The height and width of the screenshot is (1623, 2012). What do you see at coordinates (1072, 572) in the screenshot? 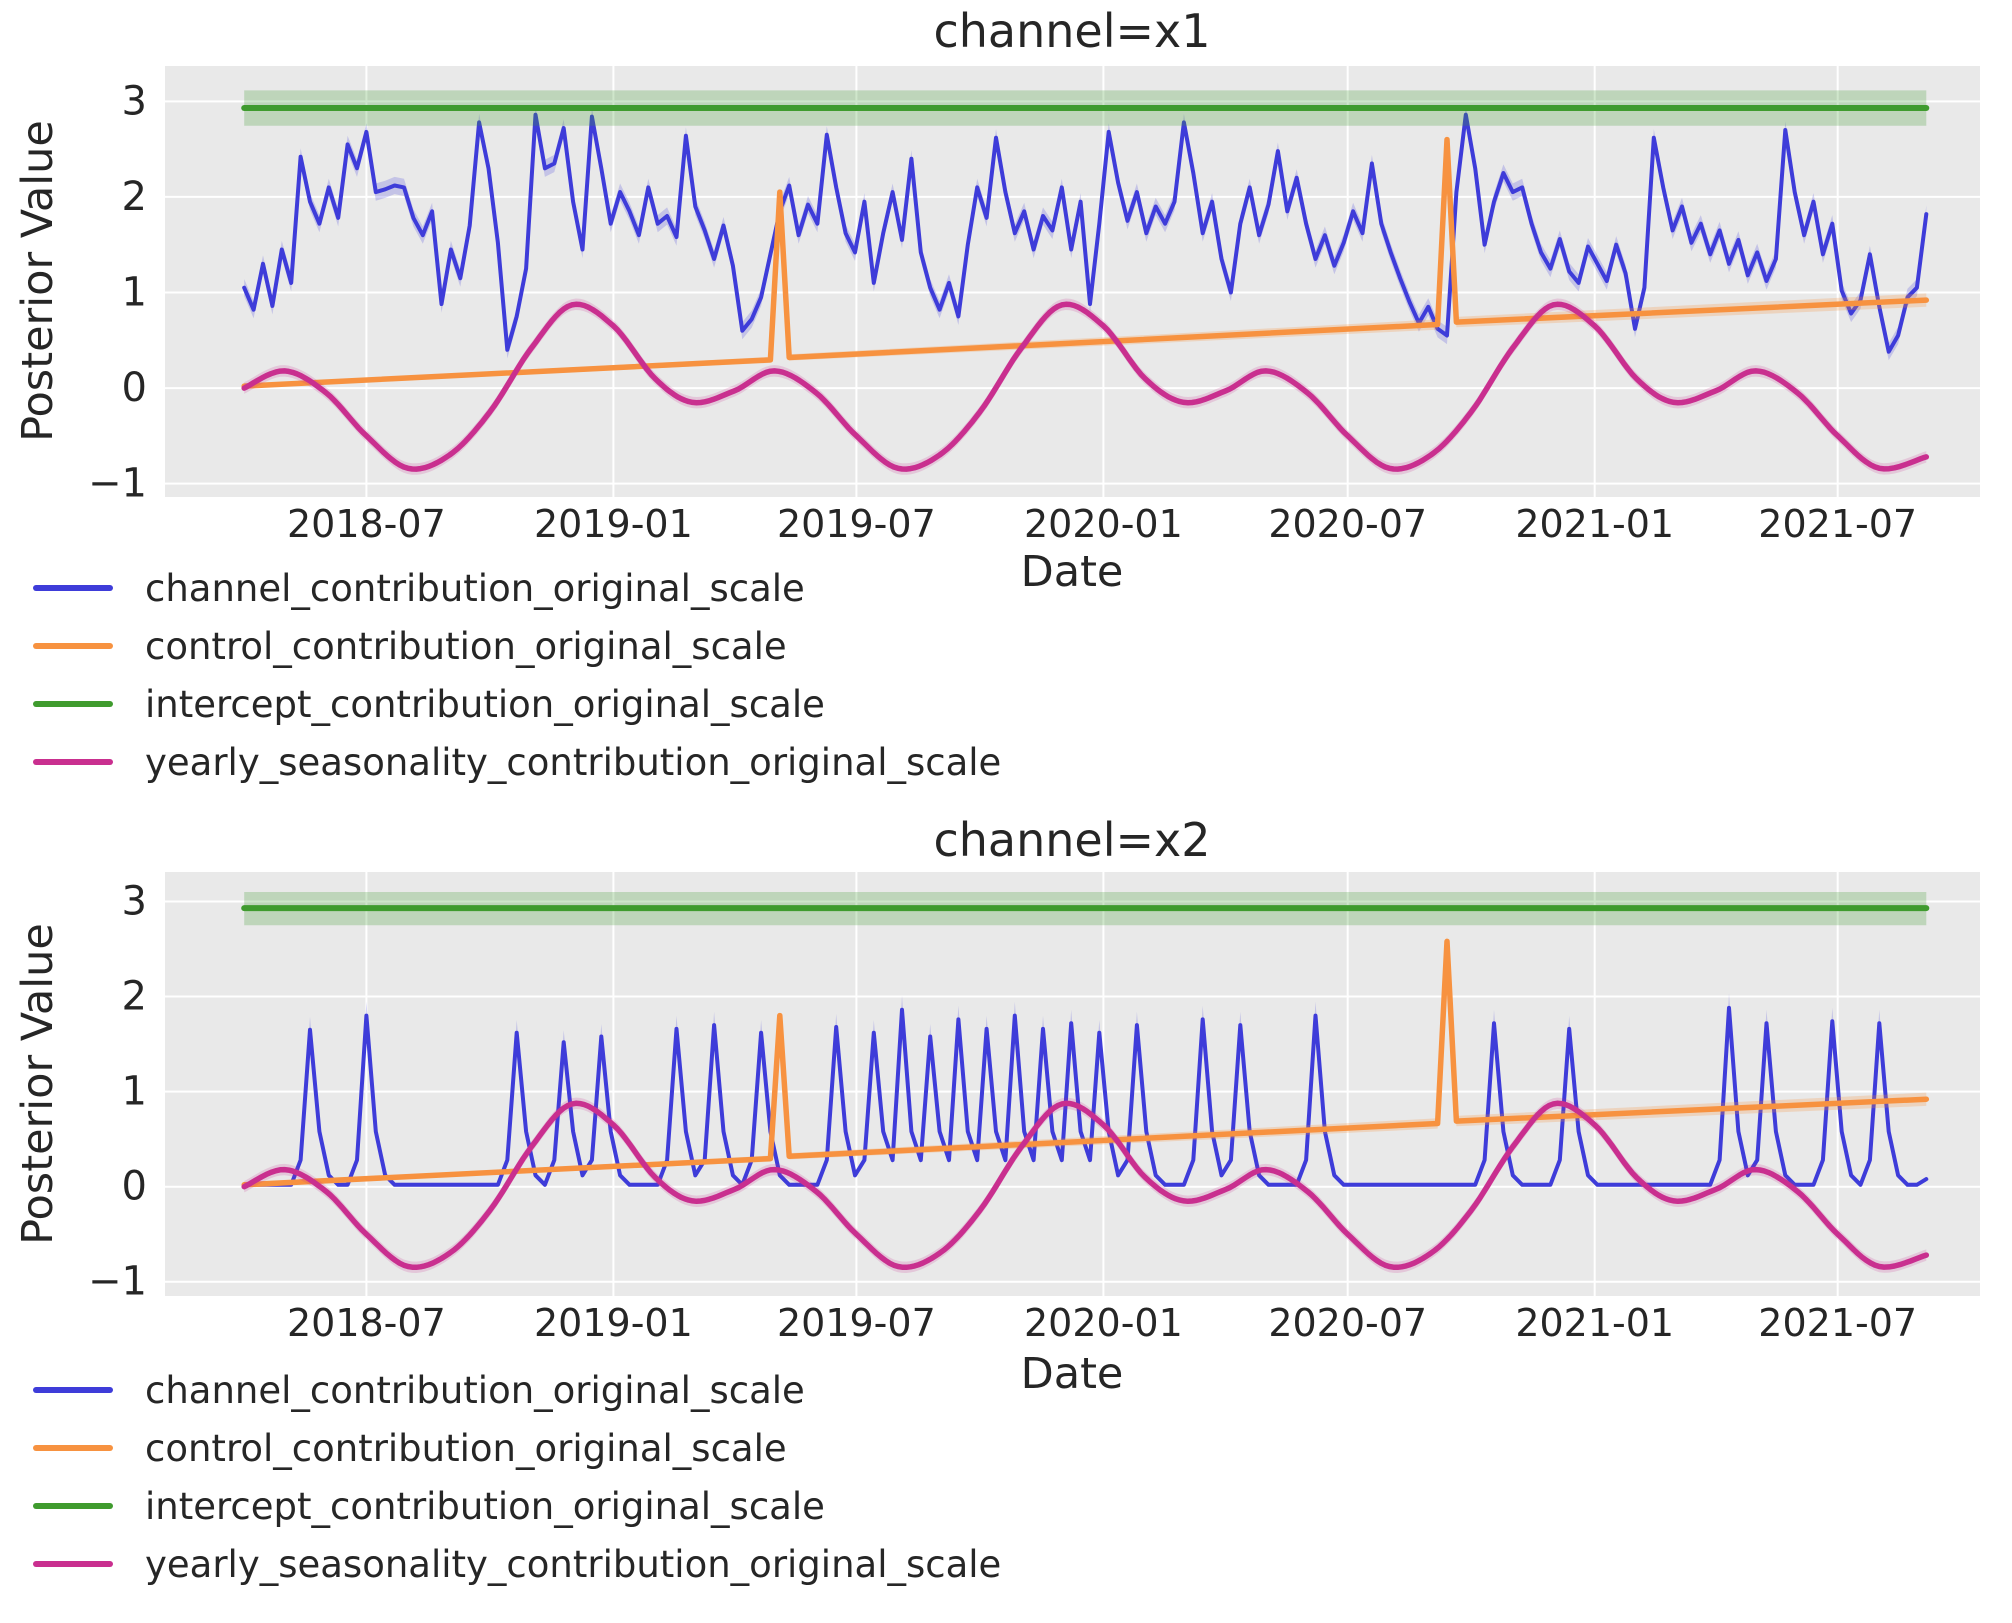
I see `chart1-x-axis-label: Date` at bounding box center [1072, 572].